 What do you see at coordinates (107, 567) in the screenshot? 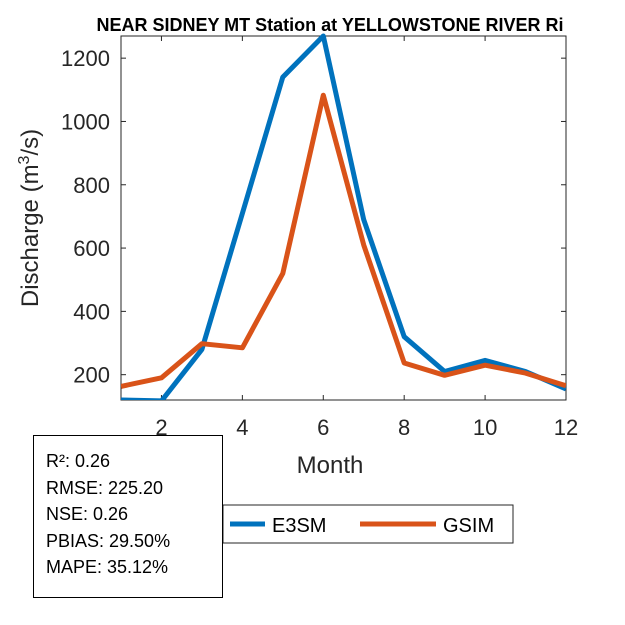
I see `stat-mape: MAPE: 35.12%` at bounding box center [107, 567].